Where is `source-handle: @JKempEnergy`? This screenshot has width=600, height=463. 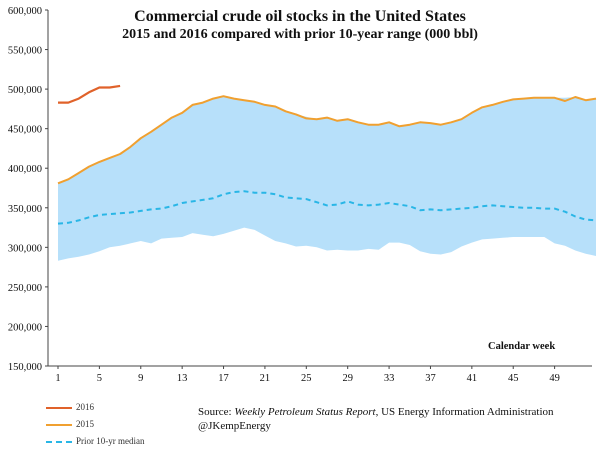 source-handle: @JKempEnergy is located at coordinates (234, 426).